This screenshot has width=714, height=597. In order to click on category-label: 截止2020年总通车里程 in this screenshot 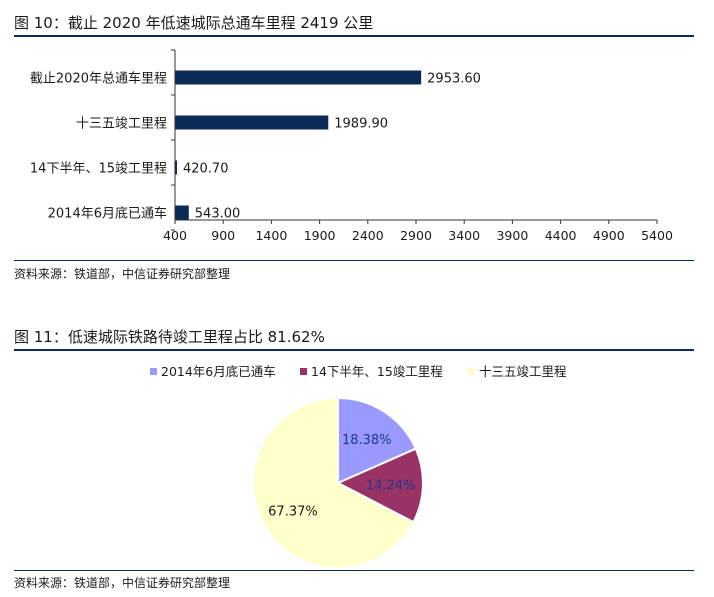, I will do `click(98, 79)`.